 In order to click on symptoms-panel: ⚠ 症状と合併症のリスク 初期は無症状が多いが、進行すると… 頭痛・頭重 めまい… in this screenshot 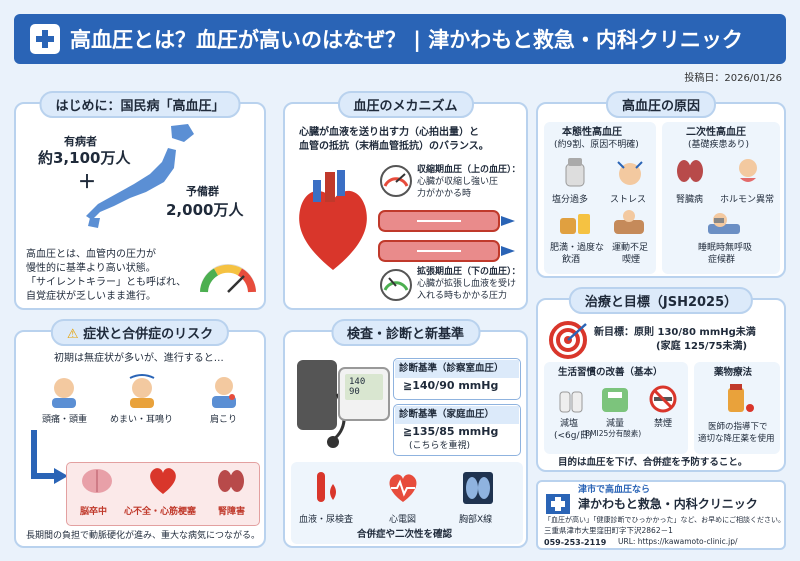, I will do `click(140, 433)`.